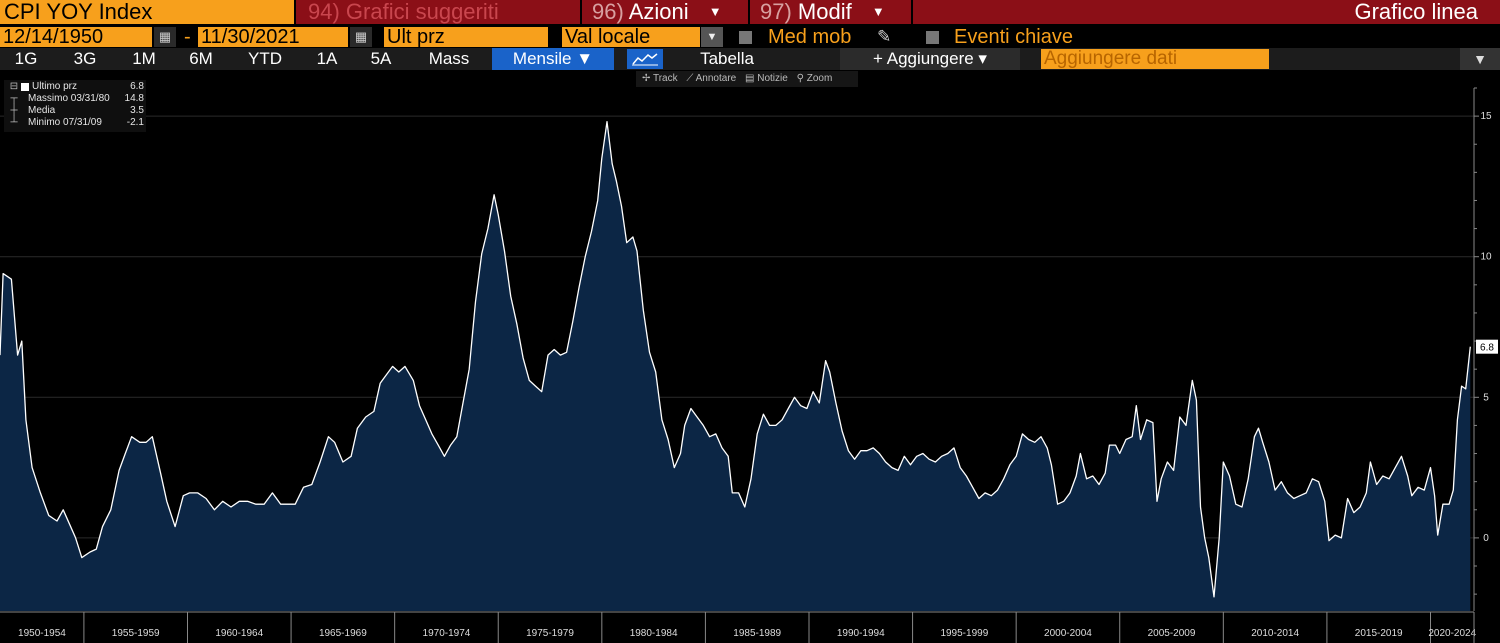 This screenshot has height=643, width=1500. I want to click on menu-number: 97), so click(776, 12).